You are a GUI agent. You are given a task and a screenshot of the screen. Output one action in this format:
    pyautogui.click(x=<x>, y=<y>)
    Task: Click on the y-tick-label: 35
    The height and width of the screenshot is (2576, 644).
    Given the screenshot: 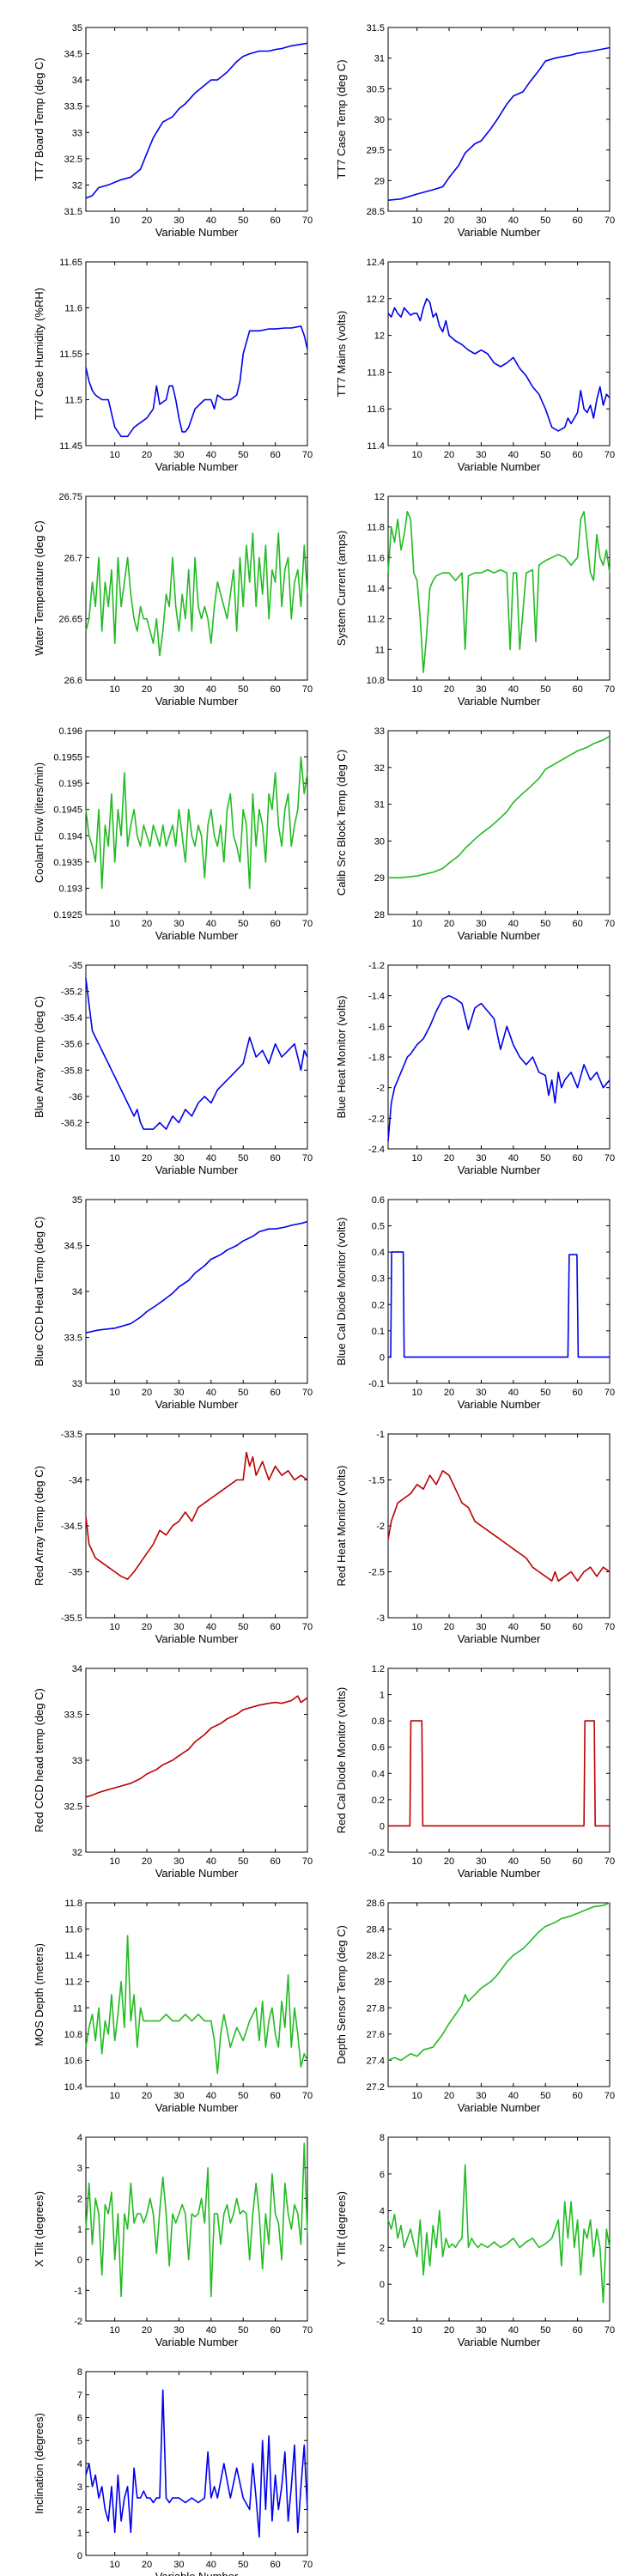 What is the action you would take?
    pyautogui.click(x=77, y=28)
    